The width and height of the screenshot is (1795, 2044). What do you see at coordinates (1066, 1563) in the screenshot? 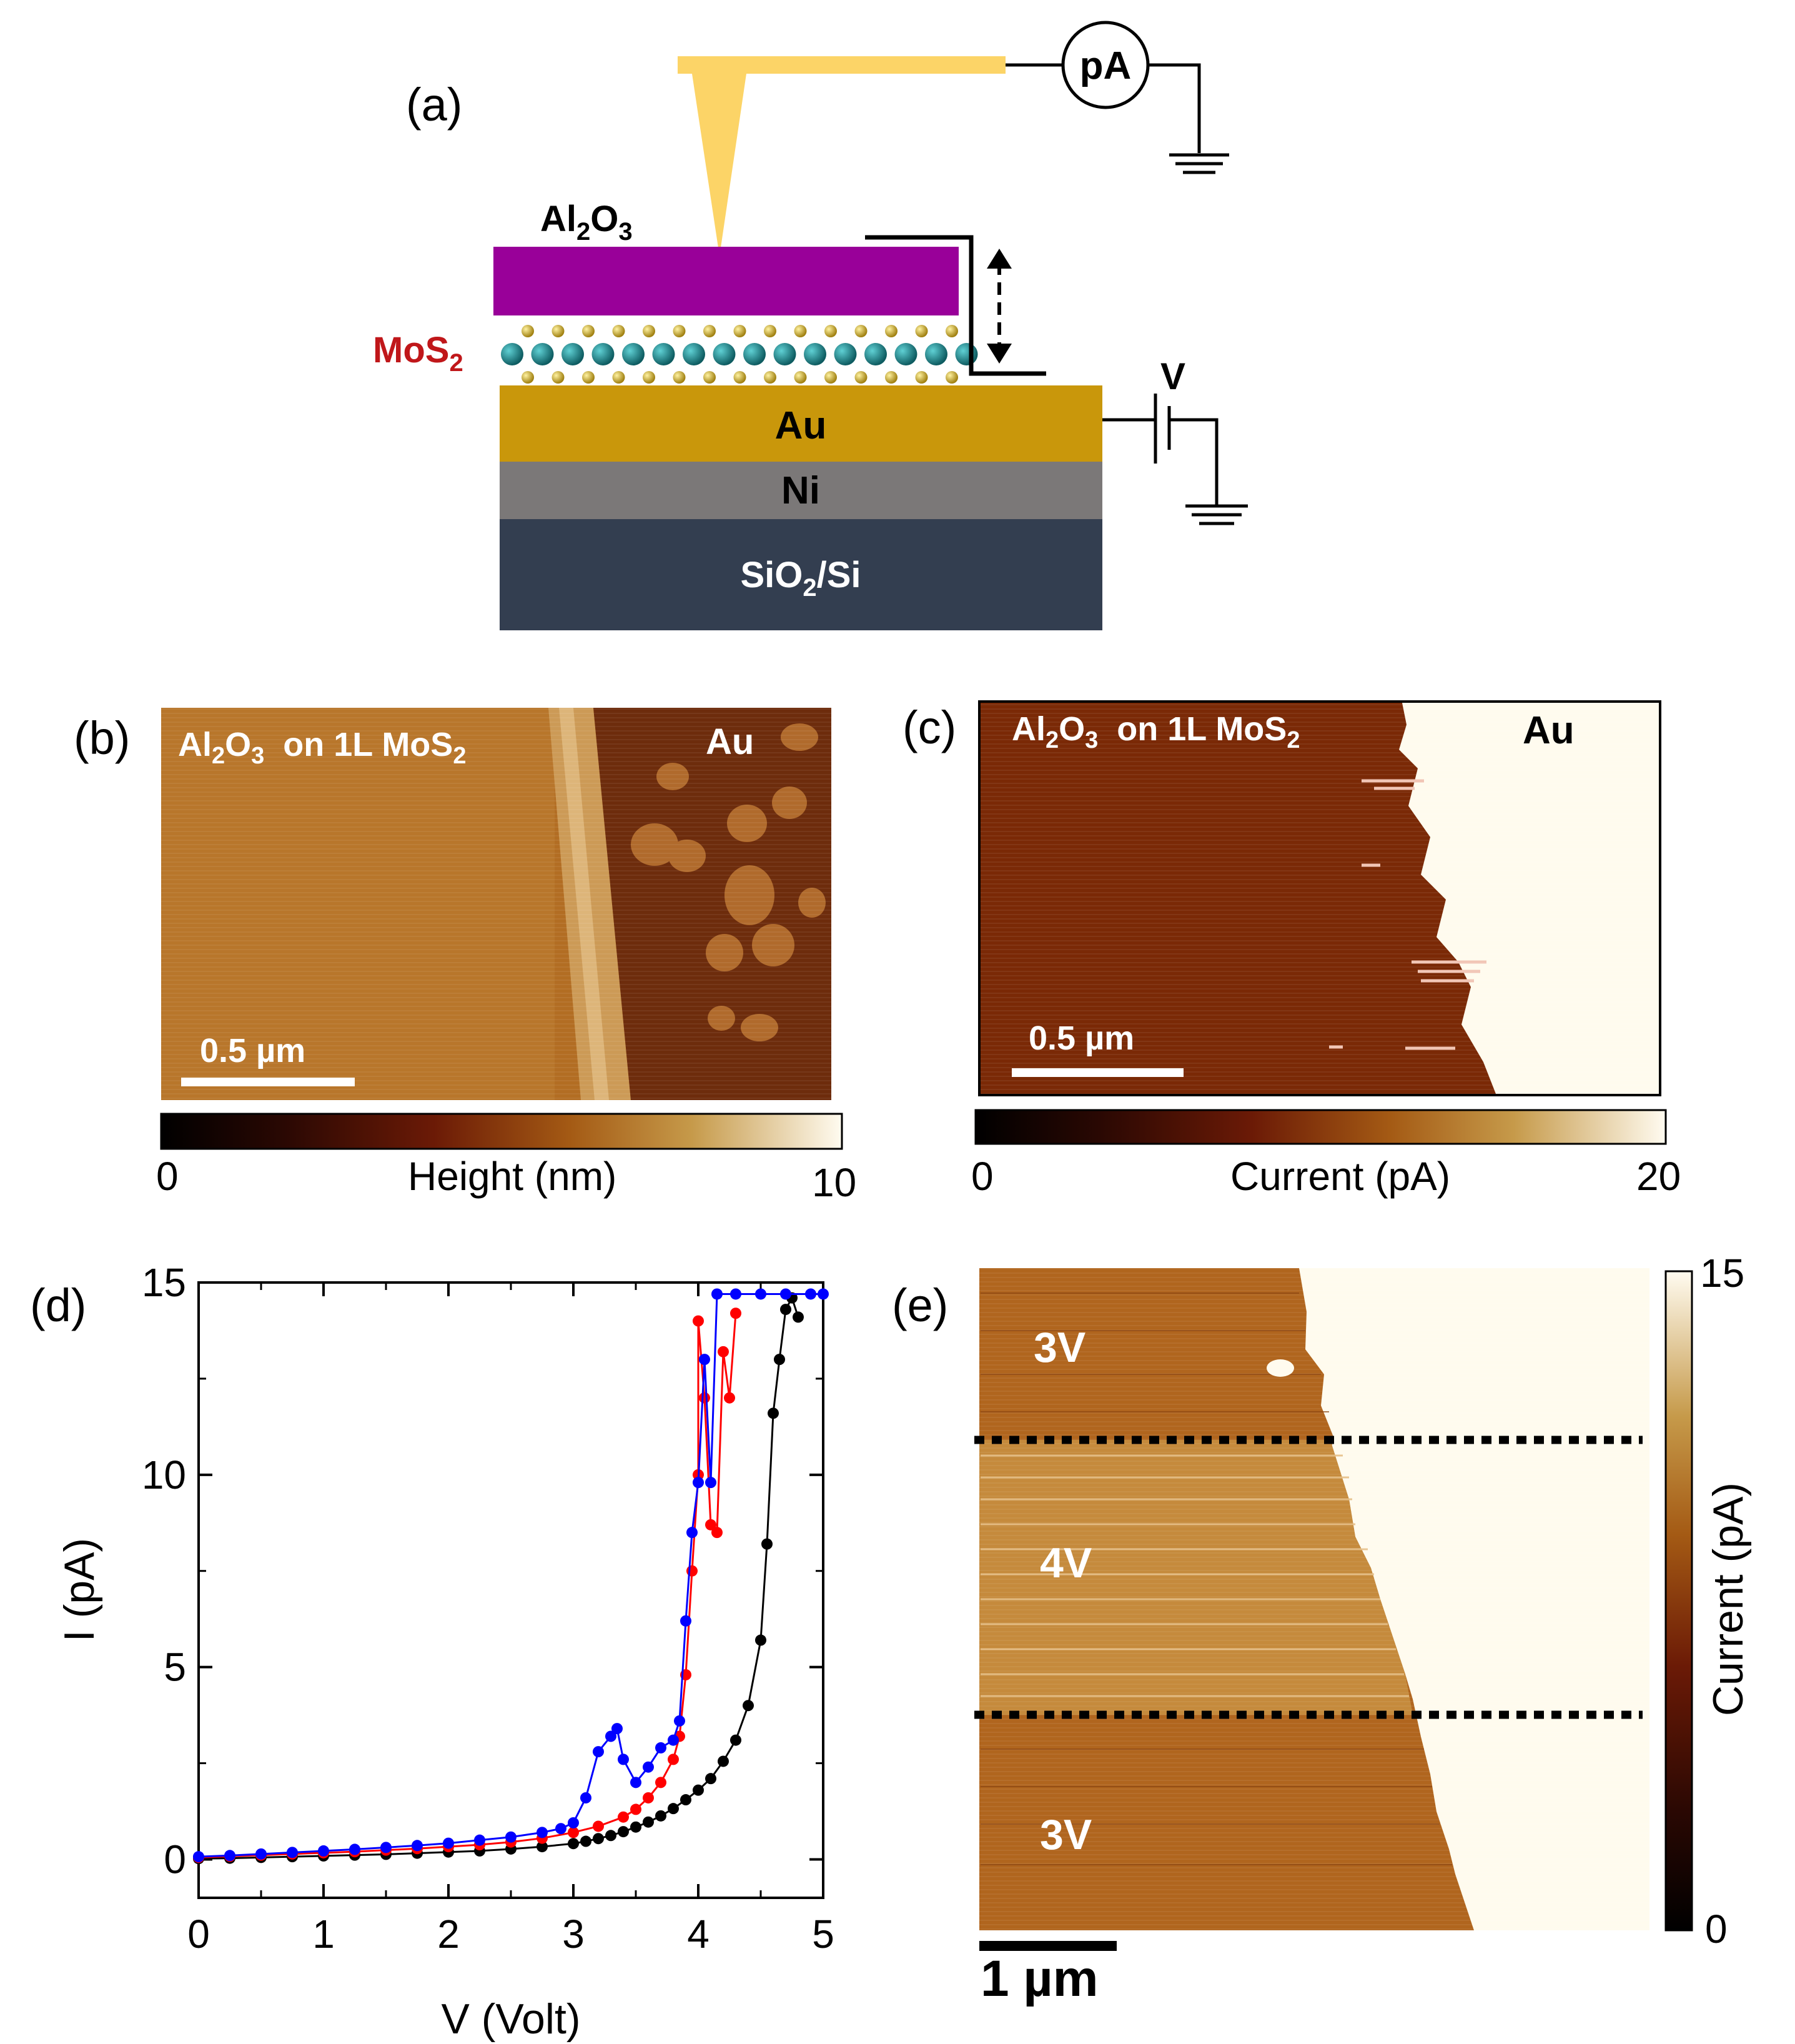
I see `region-mid-label: 4V` at bounding box center [1066, 1563].